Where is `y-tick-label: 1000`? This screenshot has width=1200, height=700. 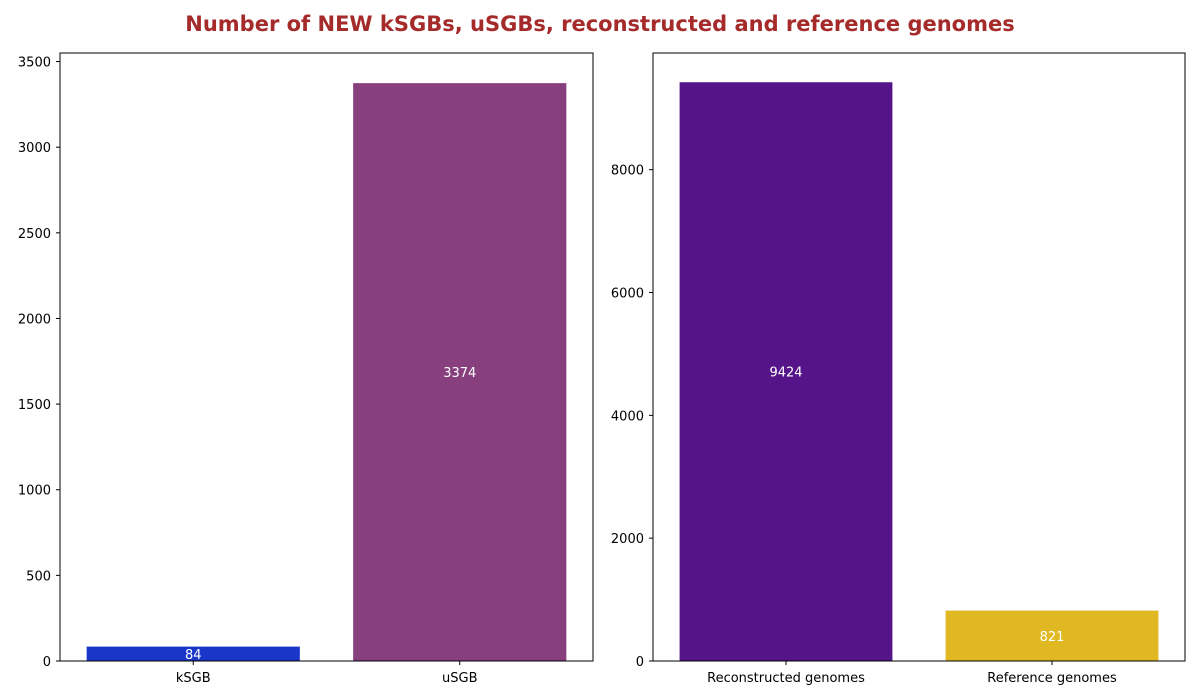
y-tick-label: 1000 is located at coordinates (34, 491).